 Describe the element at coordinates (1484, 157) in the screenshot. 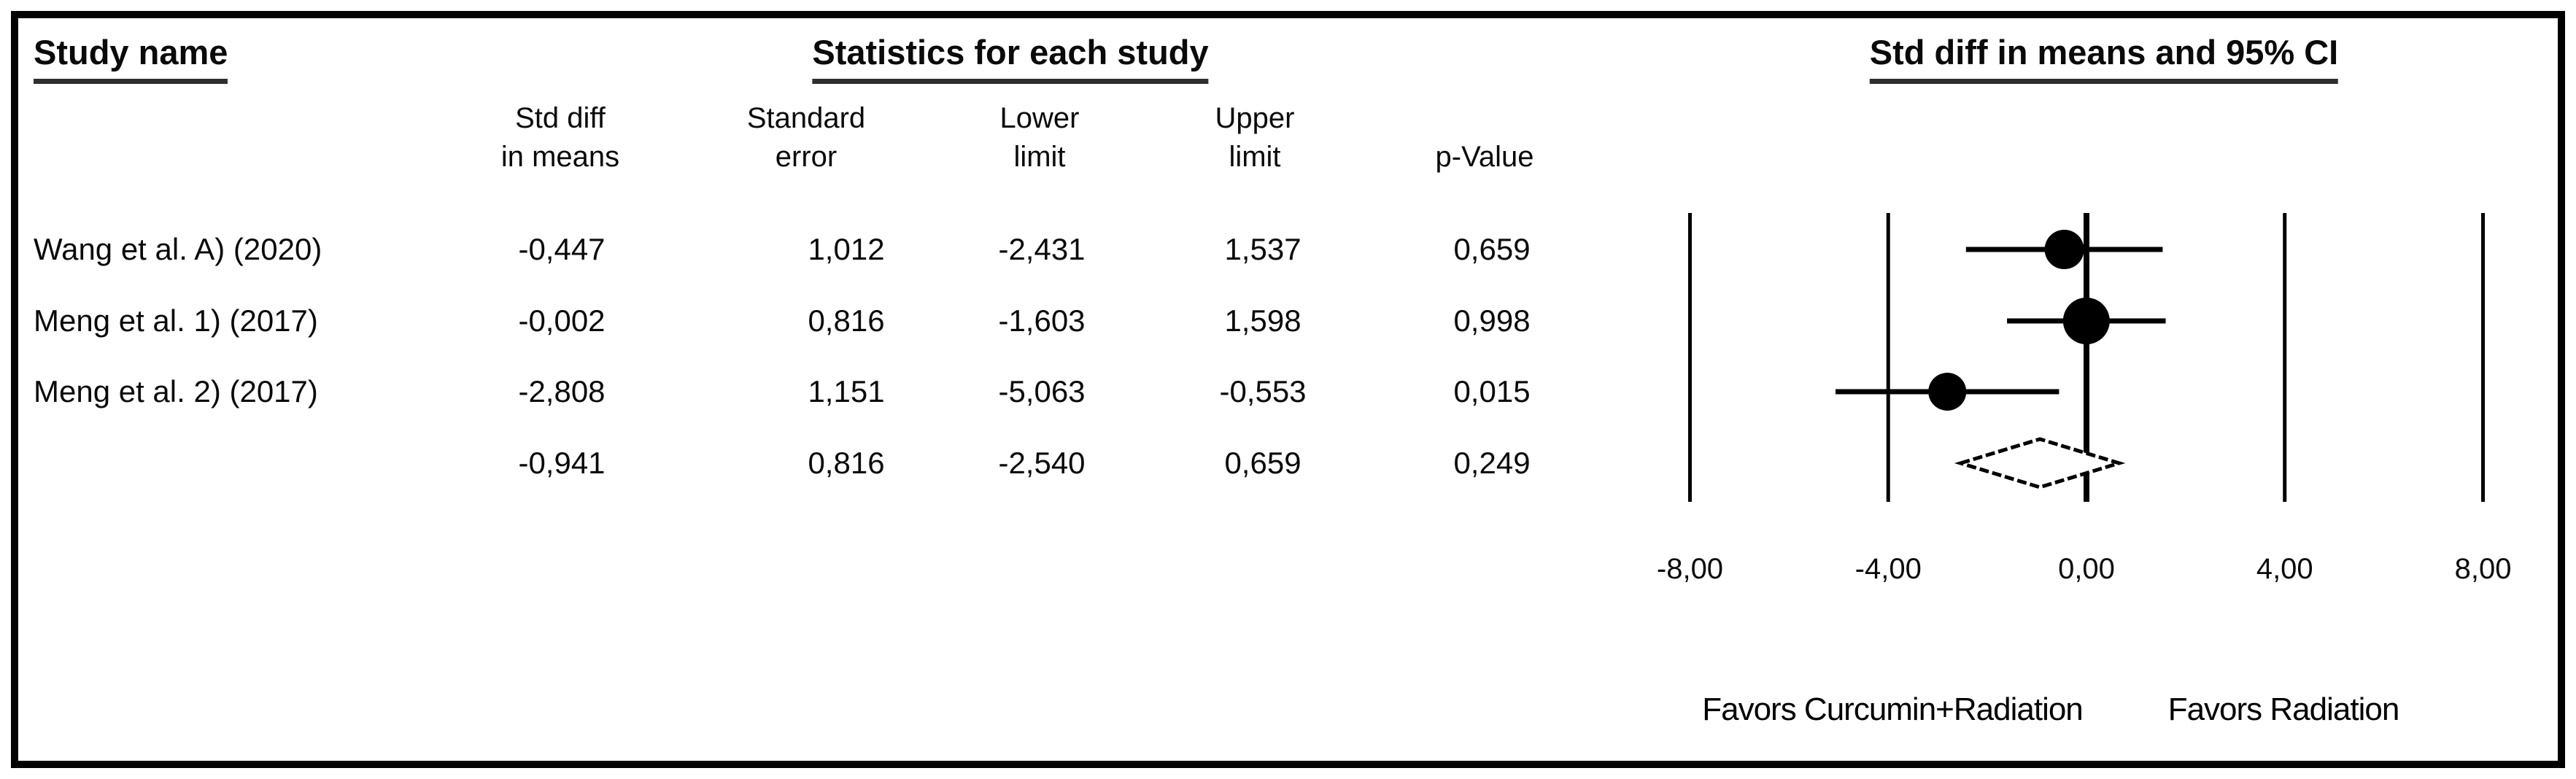

I see `column-header-line: p-Value` at that location.